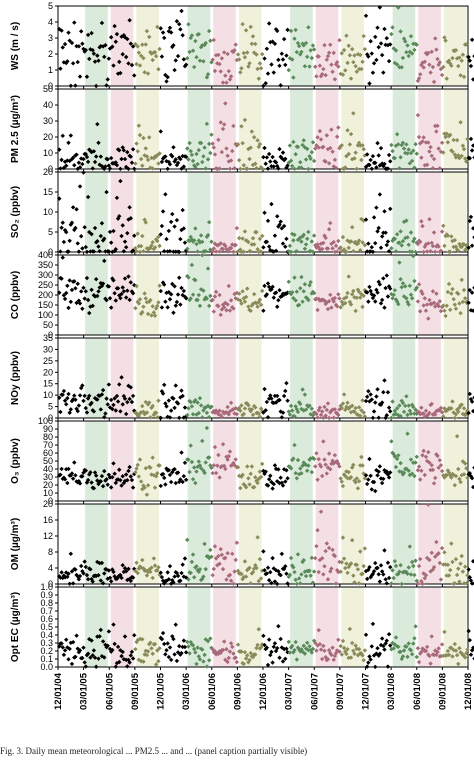  I want to click on y-axis-label: PM 2.5 (µg/m³), so click(15, 129).